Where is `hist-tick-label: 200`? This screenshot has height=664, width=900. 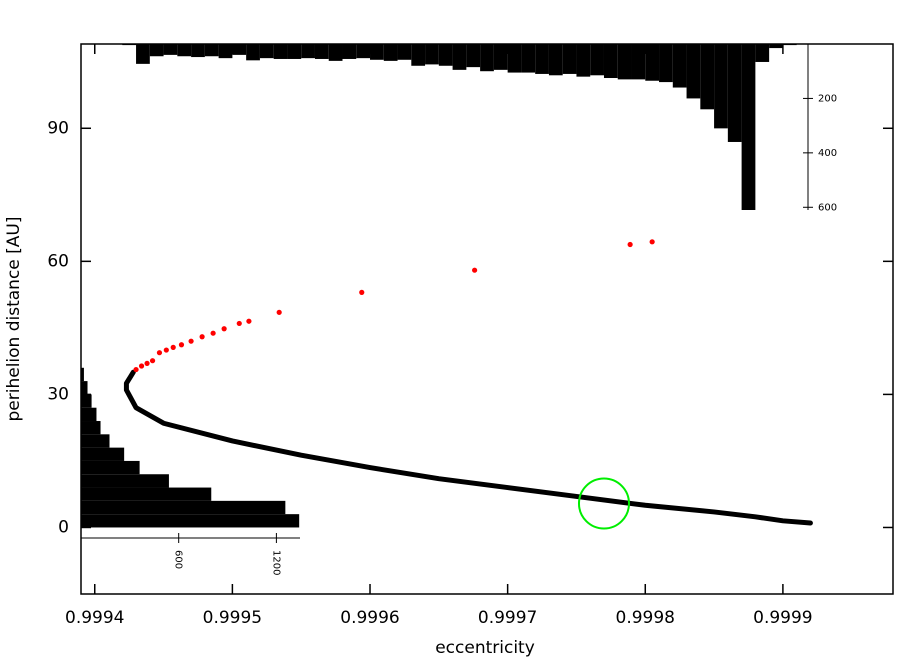 hist-tick-label: 200 is located at coordinates (827, 98).